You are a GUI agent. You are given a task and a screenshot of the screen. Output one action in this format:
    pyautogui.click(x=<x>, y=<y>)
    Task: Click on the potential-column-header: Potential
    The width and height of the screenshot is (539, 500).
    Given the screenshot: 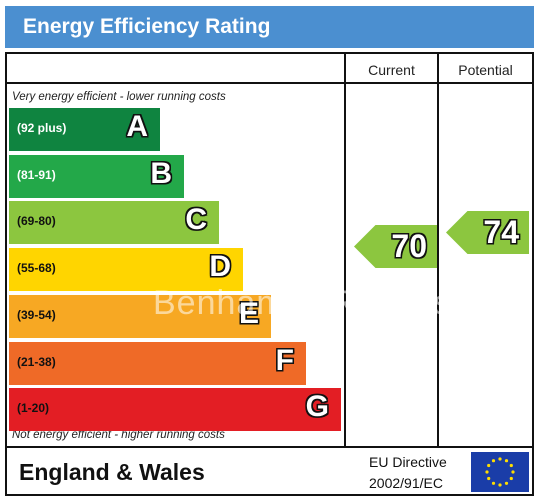 What is the action you would take?
    pyautogui.click(x=485, y=70)
    